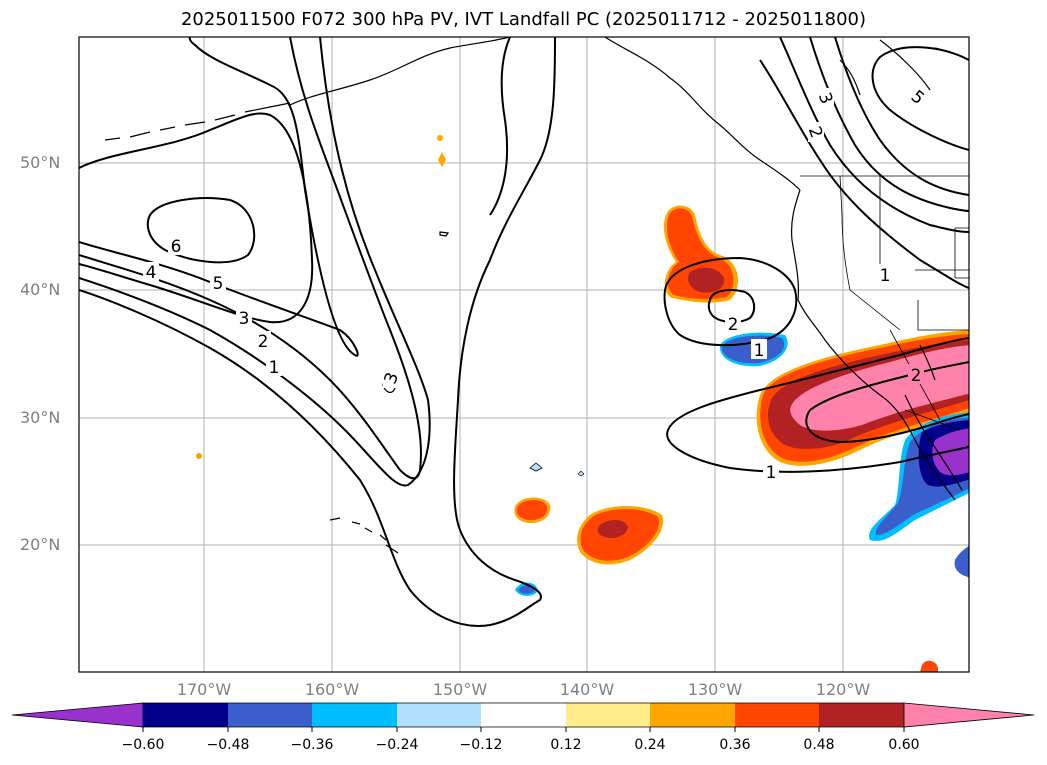 This screenshot has height=765, width=1047. I want to click on contour-2-east, so click(874, 135).